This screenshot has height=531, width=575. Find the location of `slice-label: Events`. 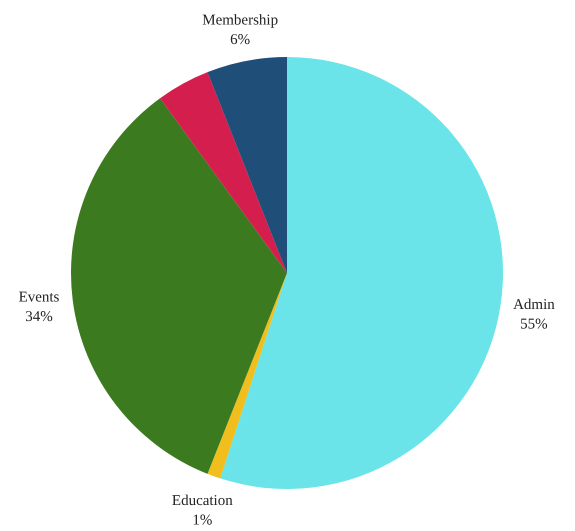

slice-label: Events is located at coordinates (39, 297).